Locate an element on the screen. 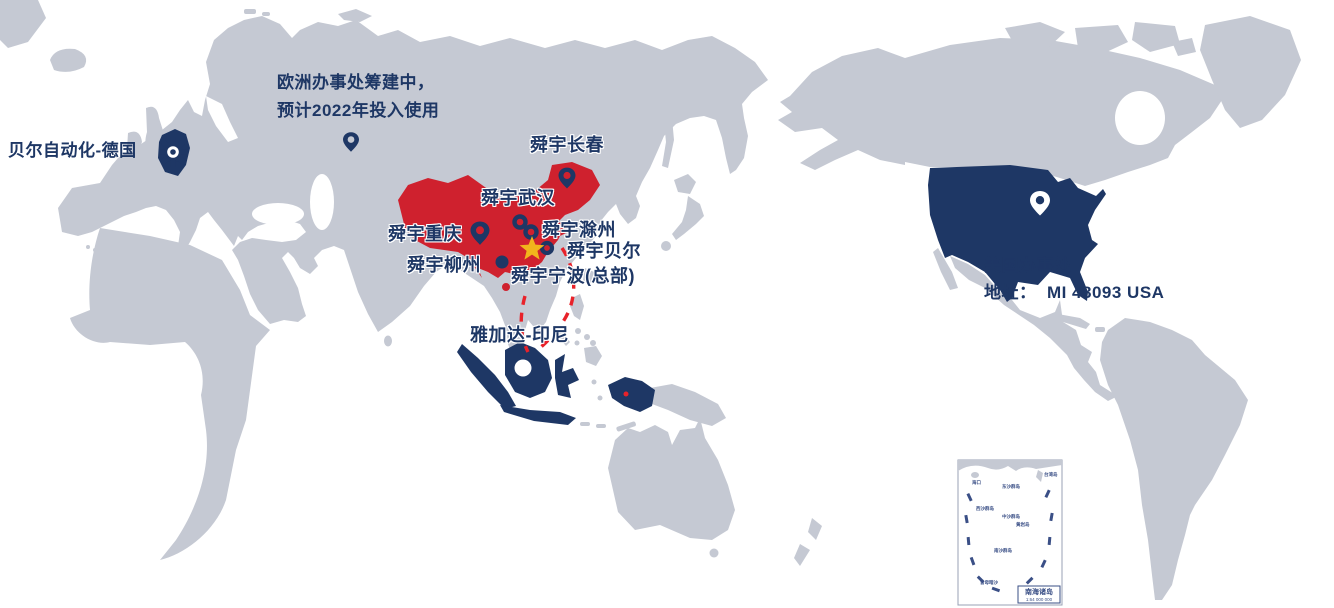 The height and width of the screenshot is (608, 1334). landmass-mindanao is located at coordinates (593, 356).